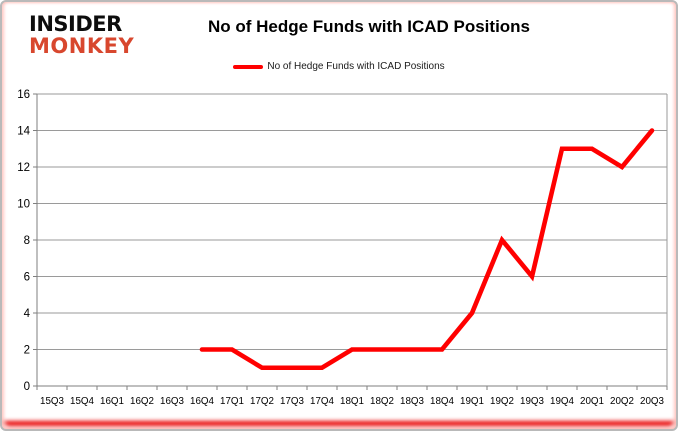 This screenshot has width=678, height=431. I want to click on x-axis-label: 19Q4, so click(562, 401).